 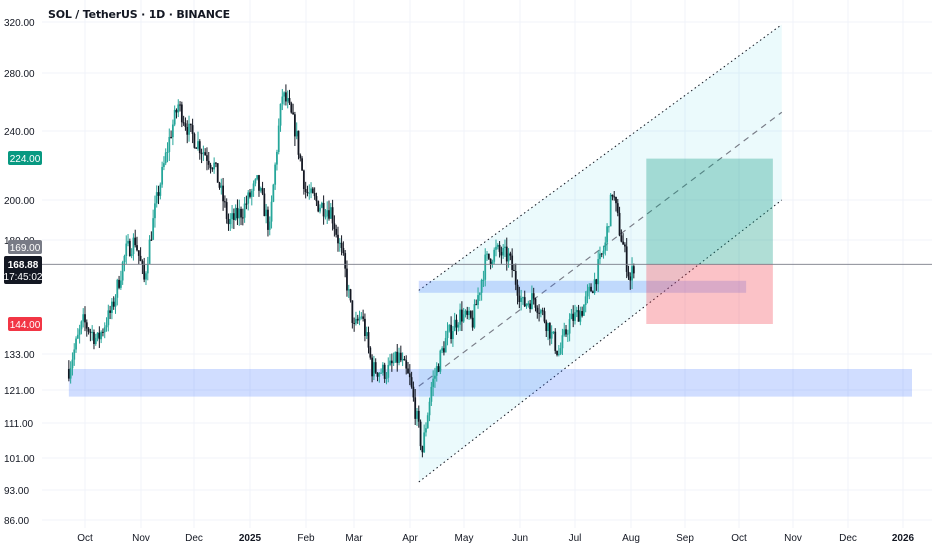 I want to click on price-tag-label: 224.00, so click(x=25, y=159).